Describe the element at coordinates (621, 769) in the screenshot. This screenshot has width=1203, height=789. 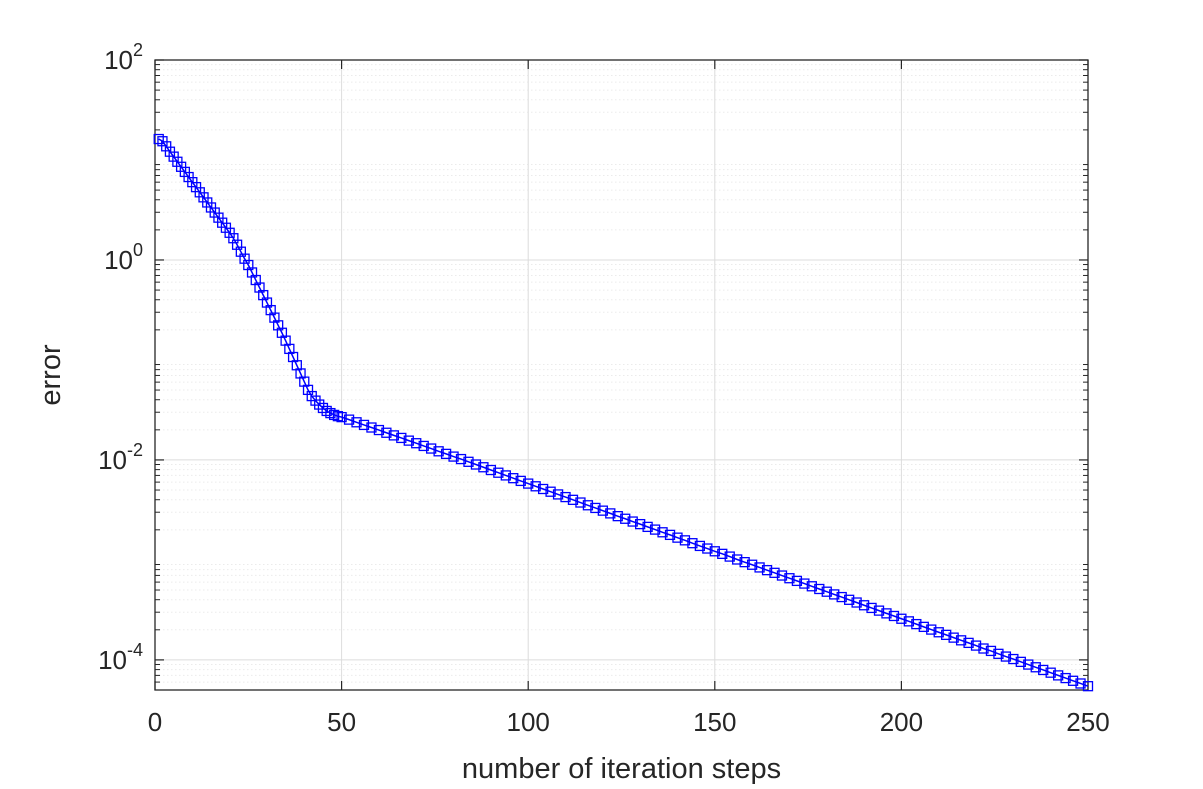
I see `x-axis-label: number of iteration steps` at that location.